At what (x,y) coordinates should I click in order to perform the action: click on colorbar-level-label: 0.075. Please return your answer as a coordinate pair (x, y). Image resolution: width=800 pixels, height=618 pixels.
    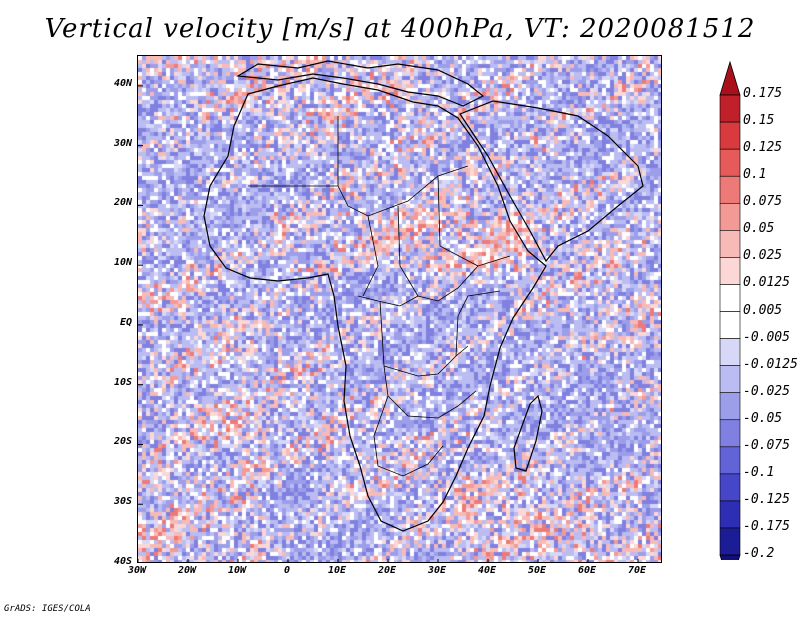
    Looking at the image, I should click on (763, 202).